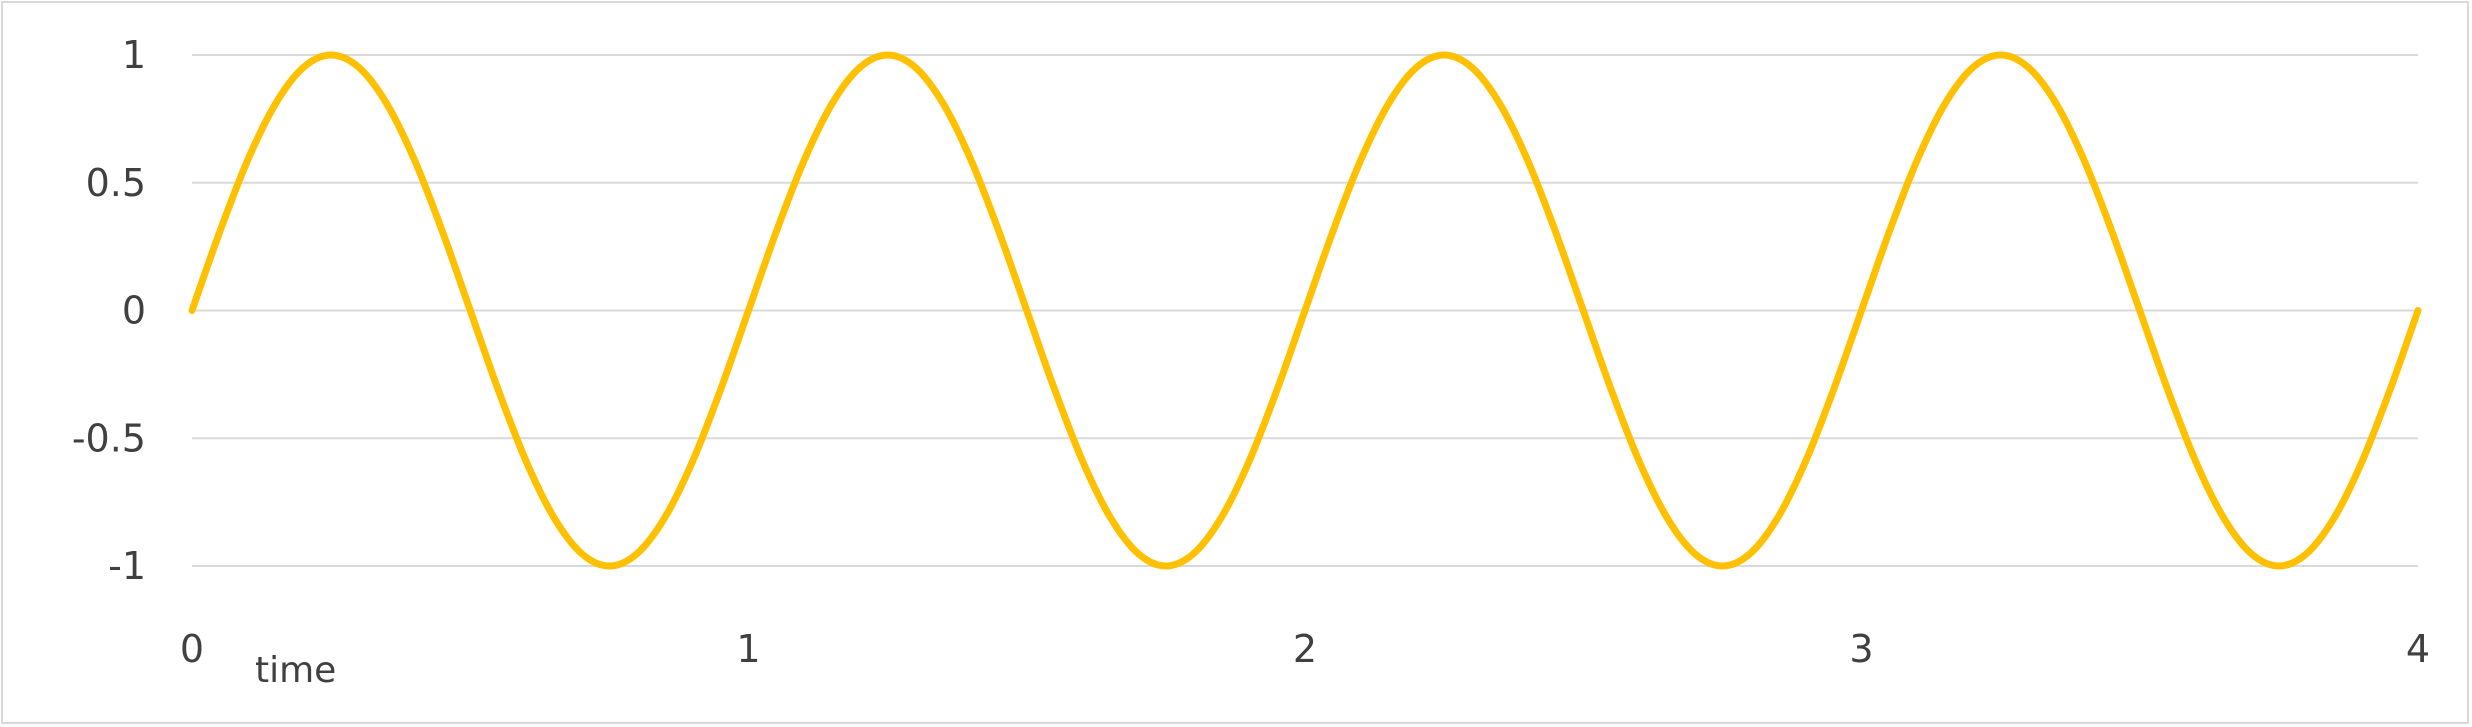 This screenshot has width=2472, height=727. Describe the element at coordinates (192, 649) in the screenshot. I see `x-tick-label: 0` at that location.